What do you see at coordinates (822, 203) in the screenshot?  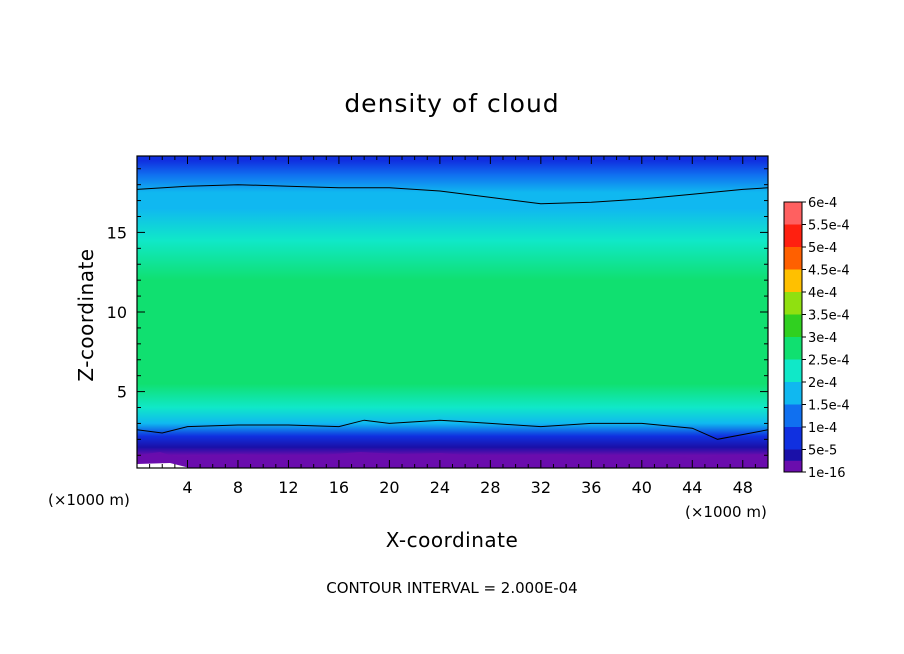 I see `colorbar-label: 6e-4` at bounding box center [822, 203].